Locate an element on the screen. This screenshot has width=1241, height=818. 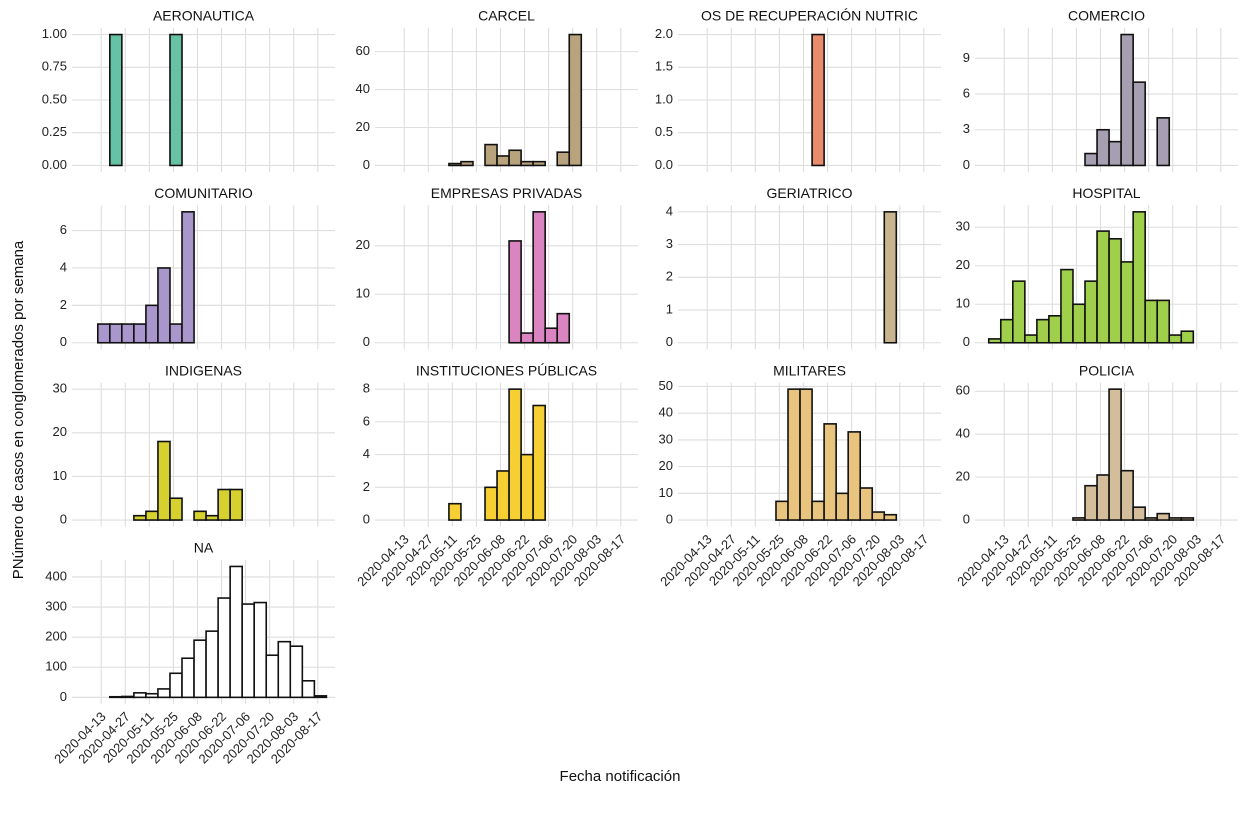
panel-title: CARCEL is located at coordinates (506, 16).